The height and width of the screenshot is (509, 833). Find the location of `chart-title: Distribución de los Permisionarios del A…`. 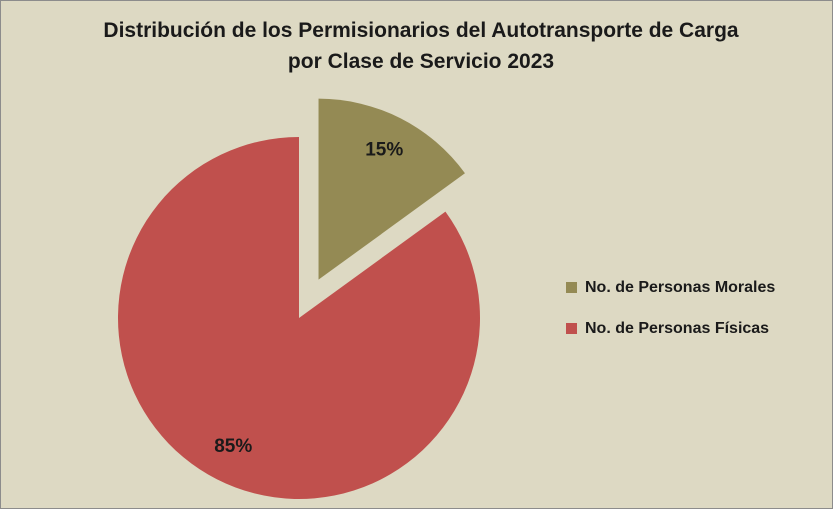

chart-title: Distribución de los Permisionarios del A… is located at coordinates (421, 46).